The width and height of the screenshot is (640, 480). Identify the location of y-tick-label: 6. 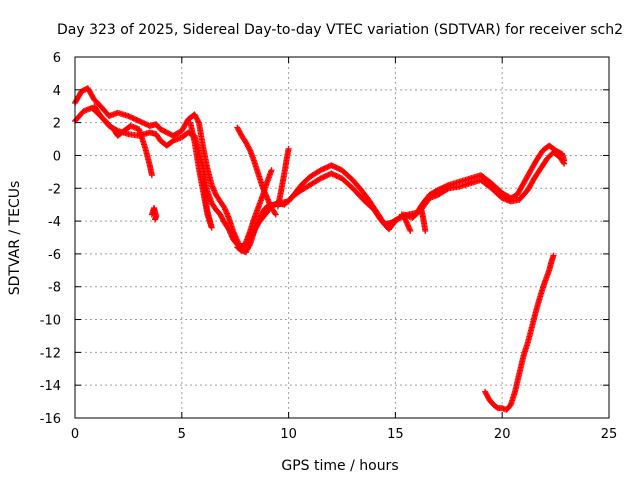
(57, 58).